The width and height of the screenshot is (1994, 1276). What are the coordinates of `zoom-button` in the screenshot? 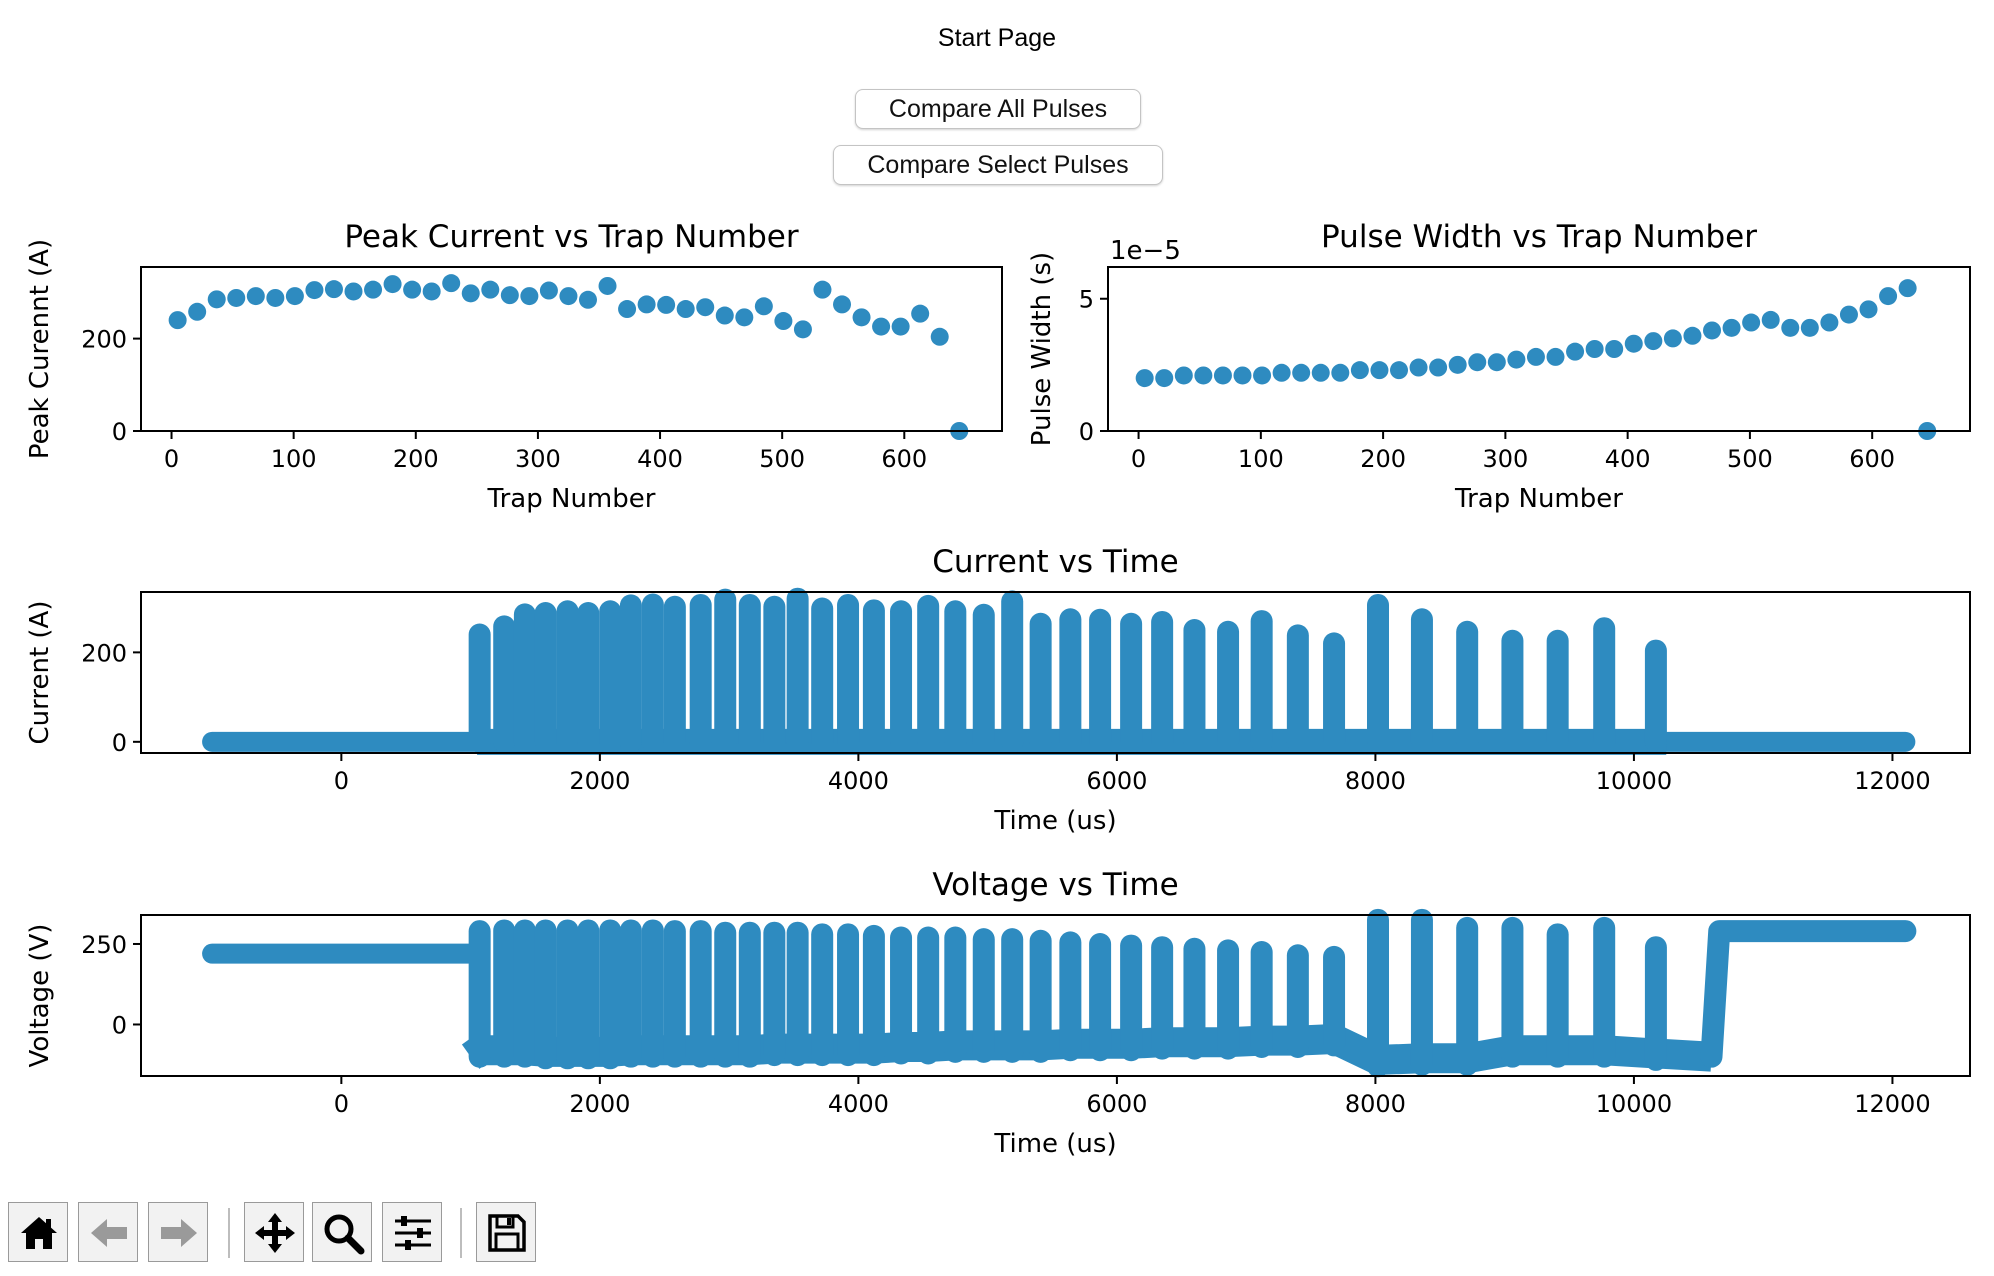 It's located at (342, 1232).